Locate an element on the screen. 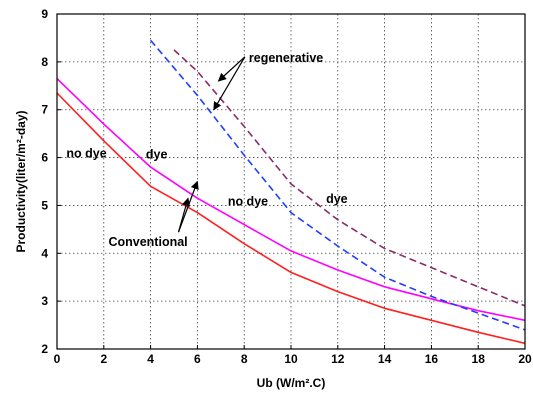  x-tick-label: 6 is located at coordinates (197, 359).